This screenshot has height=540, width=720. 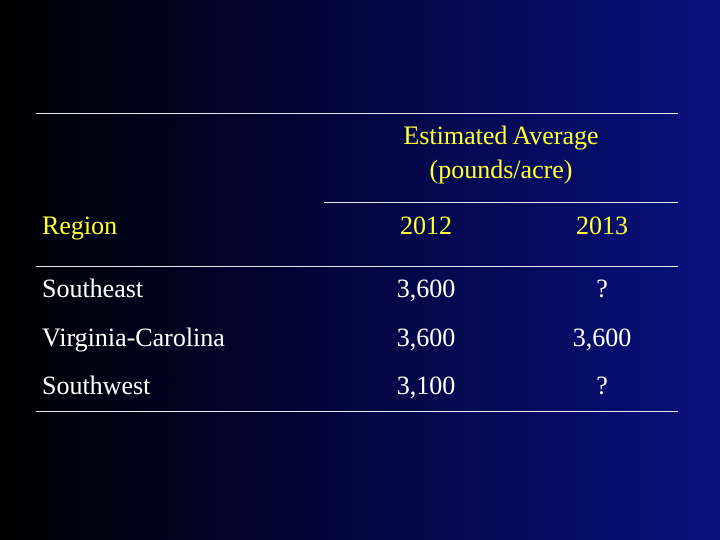 What do you see at coordinates (501, 202) in the screenshot?
I see `group-header-rule` at bounding box center [501, 202].